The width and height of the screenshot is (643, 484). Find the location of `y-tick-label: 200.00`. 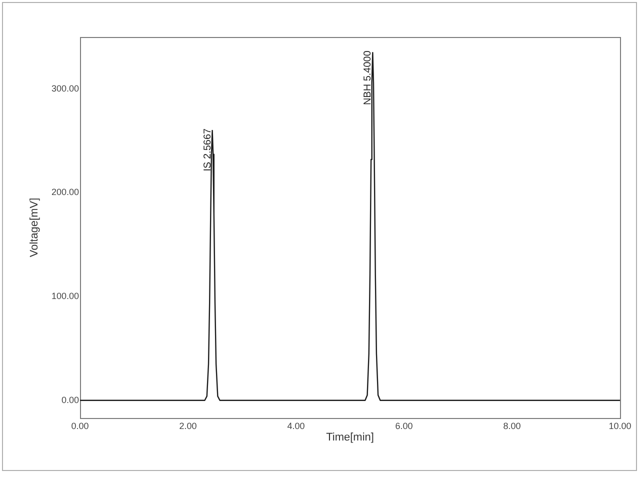

y-tick-label: 200.00 is located at coordinates (65, 192).